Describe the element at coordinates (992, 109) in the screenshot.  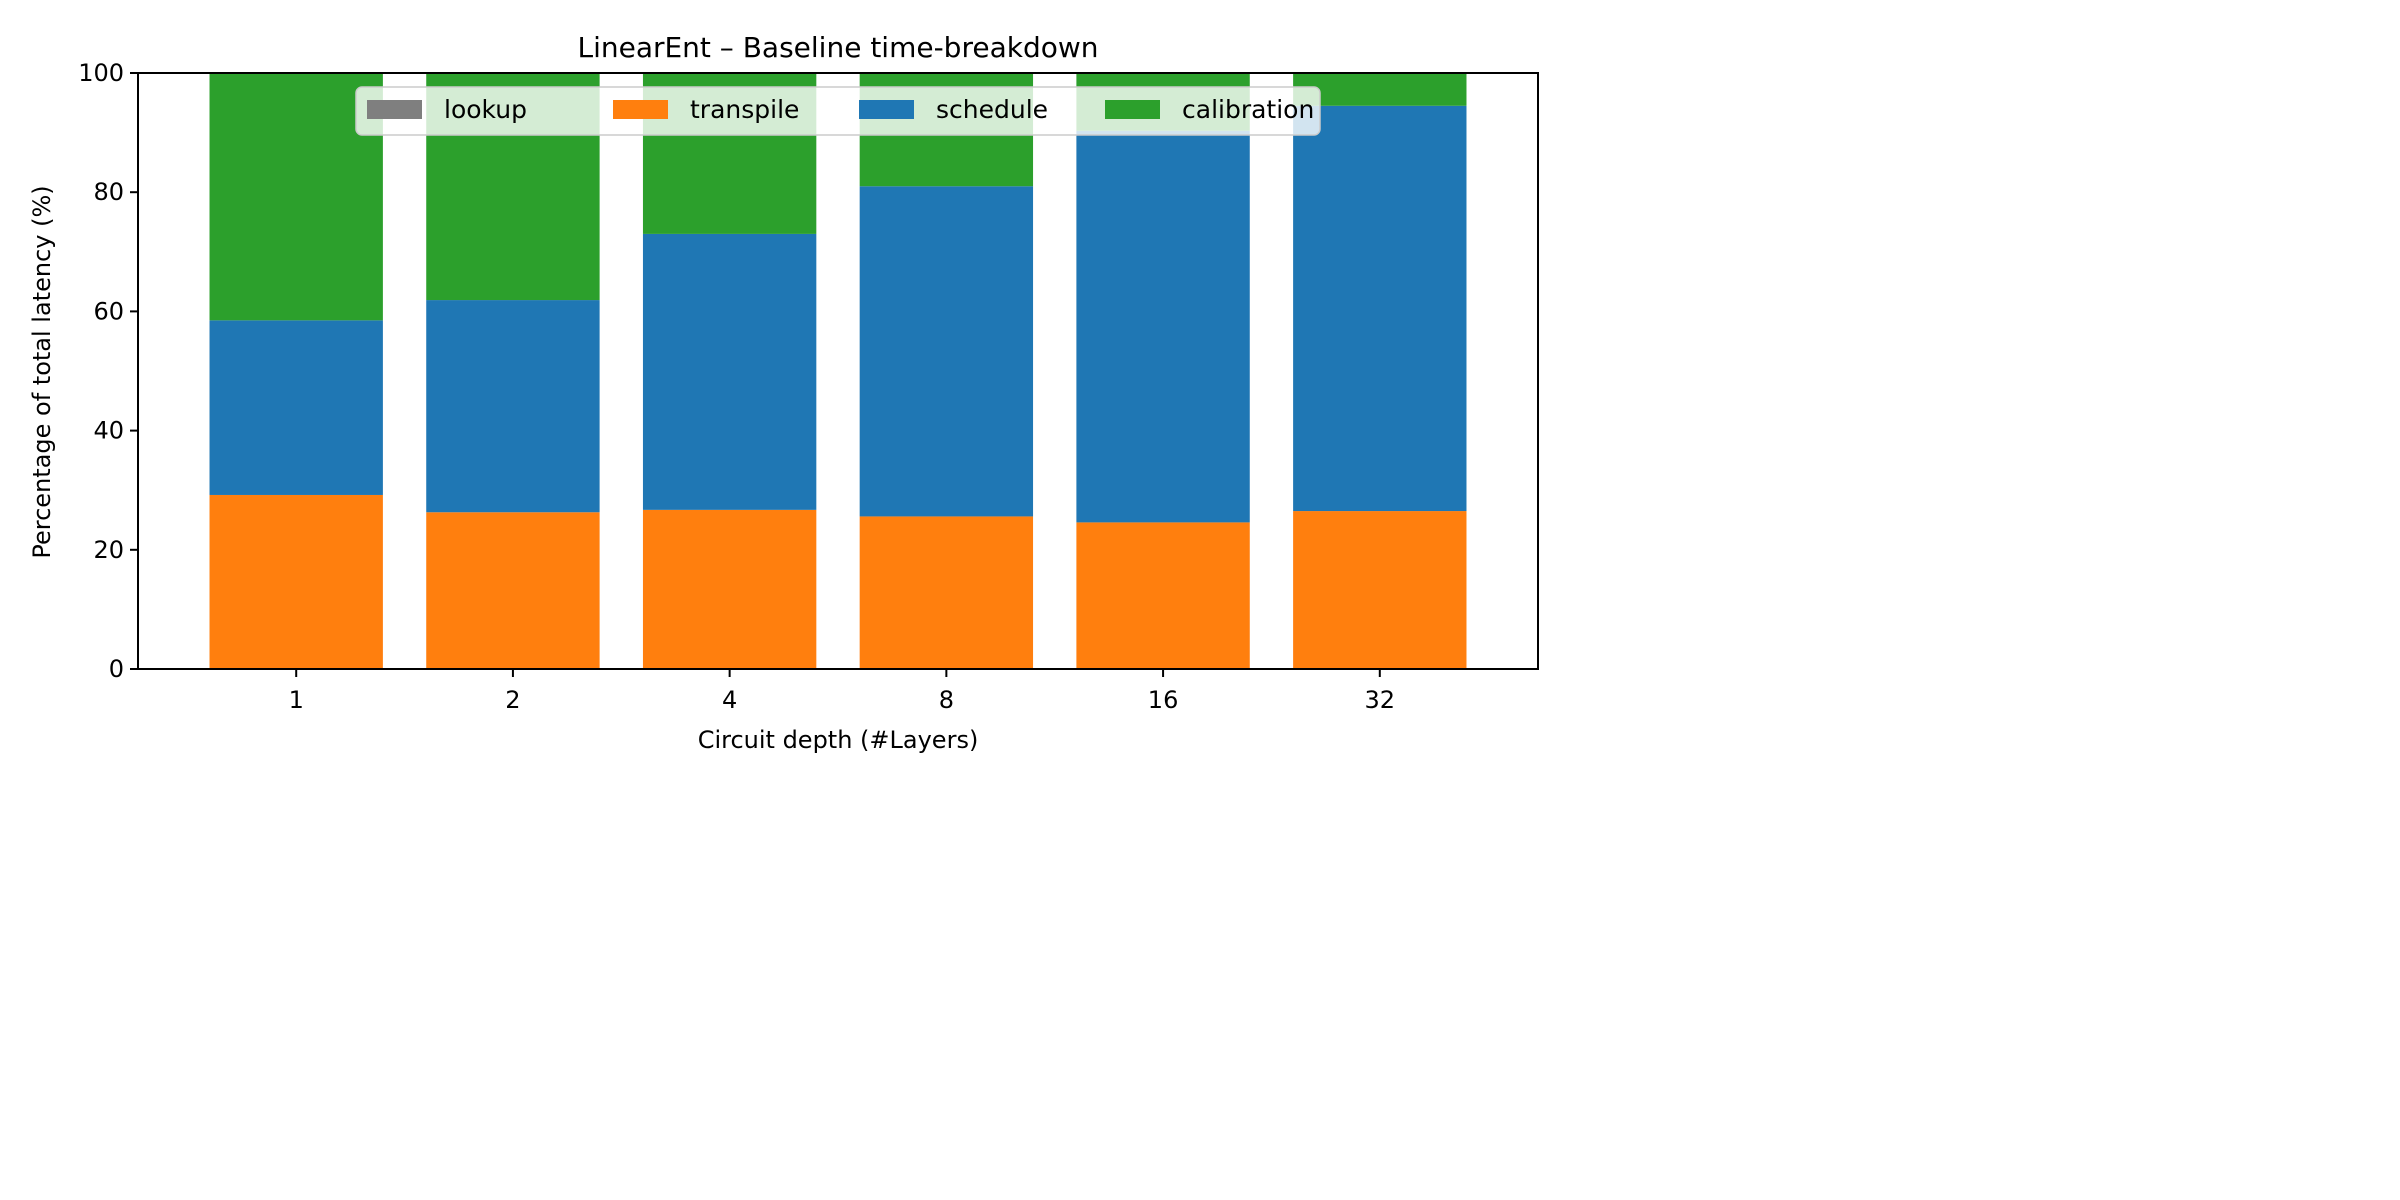
I see `legend-label-schedule: schedule` at that location.